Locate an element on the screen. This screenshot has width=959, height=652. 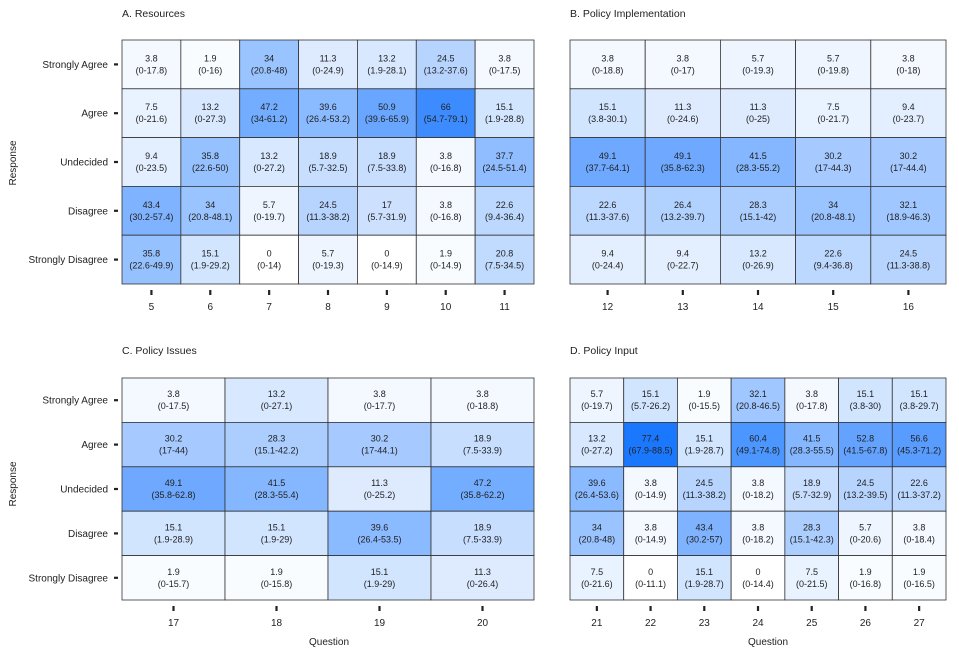
col-label: 19 is located at coordinates (380, 623).